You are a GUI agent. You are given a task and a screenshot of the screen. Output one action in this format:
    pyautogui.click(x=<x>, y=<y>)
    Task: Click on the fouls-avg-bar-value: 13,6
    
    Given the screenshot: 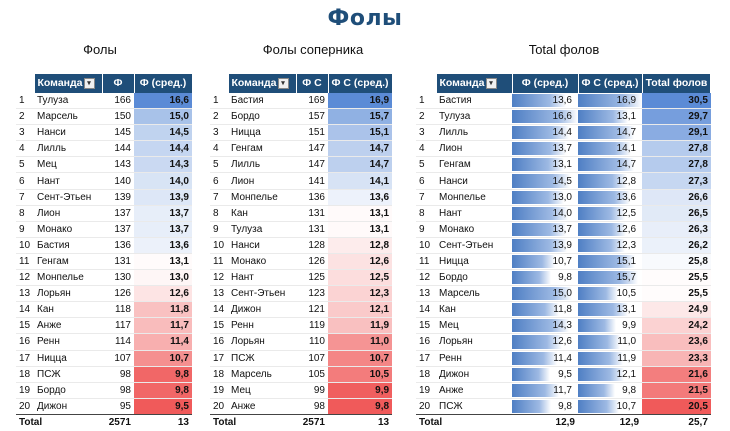 What is the action you would take?
    pyautogui.click(x=562, y=101)
    